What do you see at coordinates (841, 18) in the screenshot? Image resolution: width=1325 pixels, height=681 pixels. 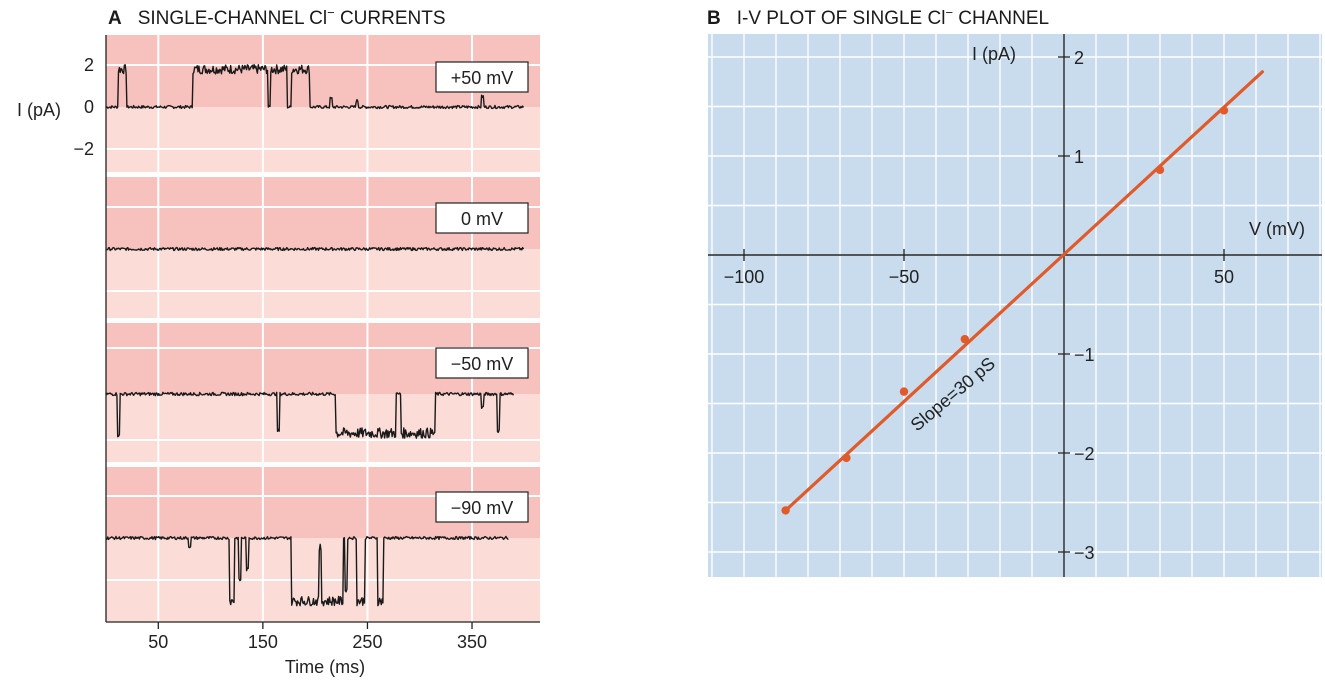 I see `panel-b-title-text: I-V PLOT OF SINGLE Cl` at bounding box center [841, 18].